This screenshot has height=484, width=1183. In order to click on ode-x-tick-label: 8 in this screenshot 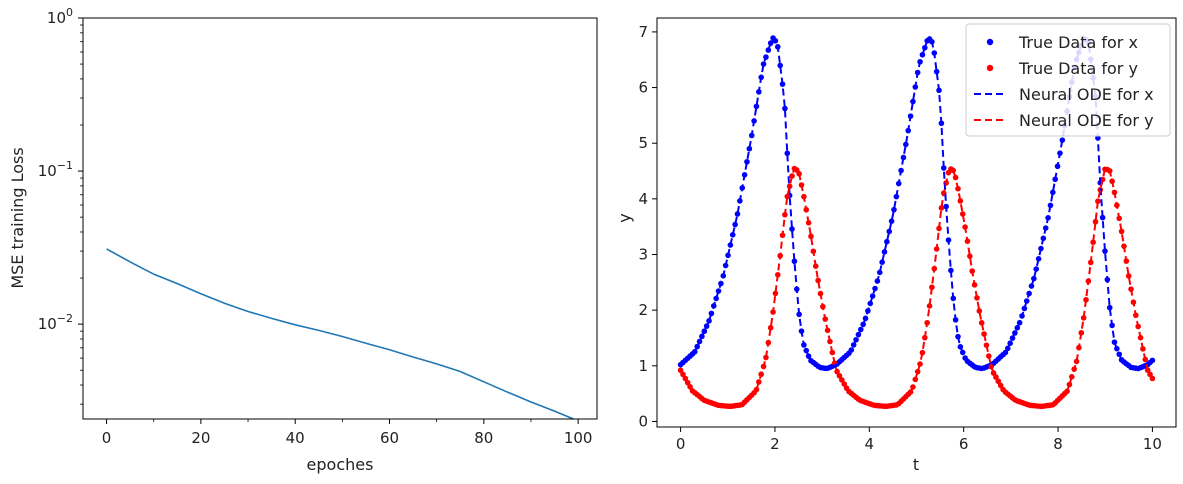, I will do `click(1058, 444)`.